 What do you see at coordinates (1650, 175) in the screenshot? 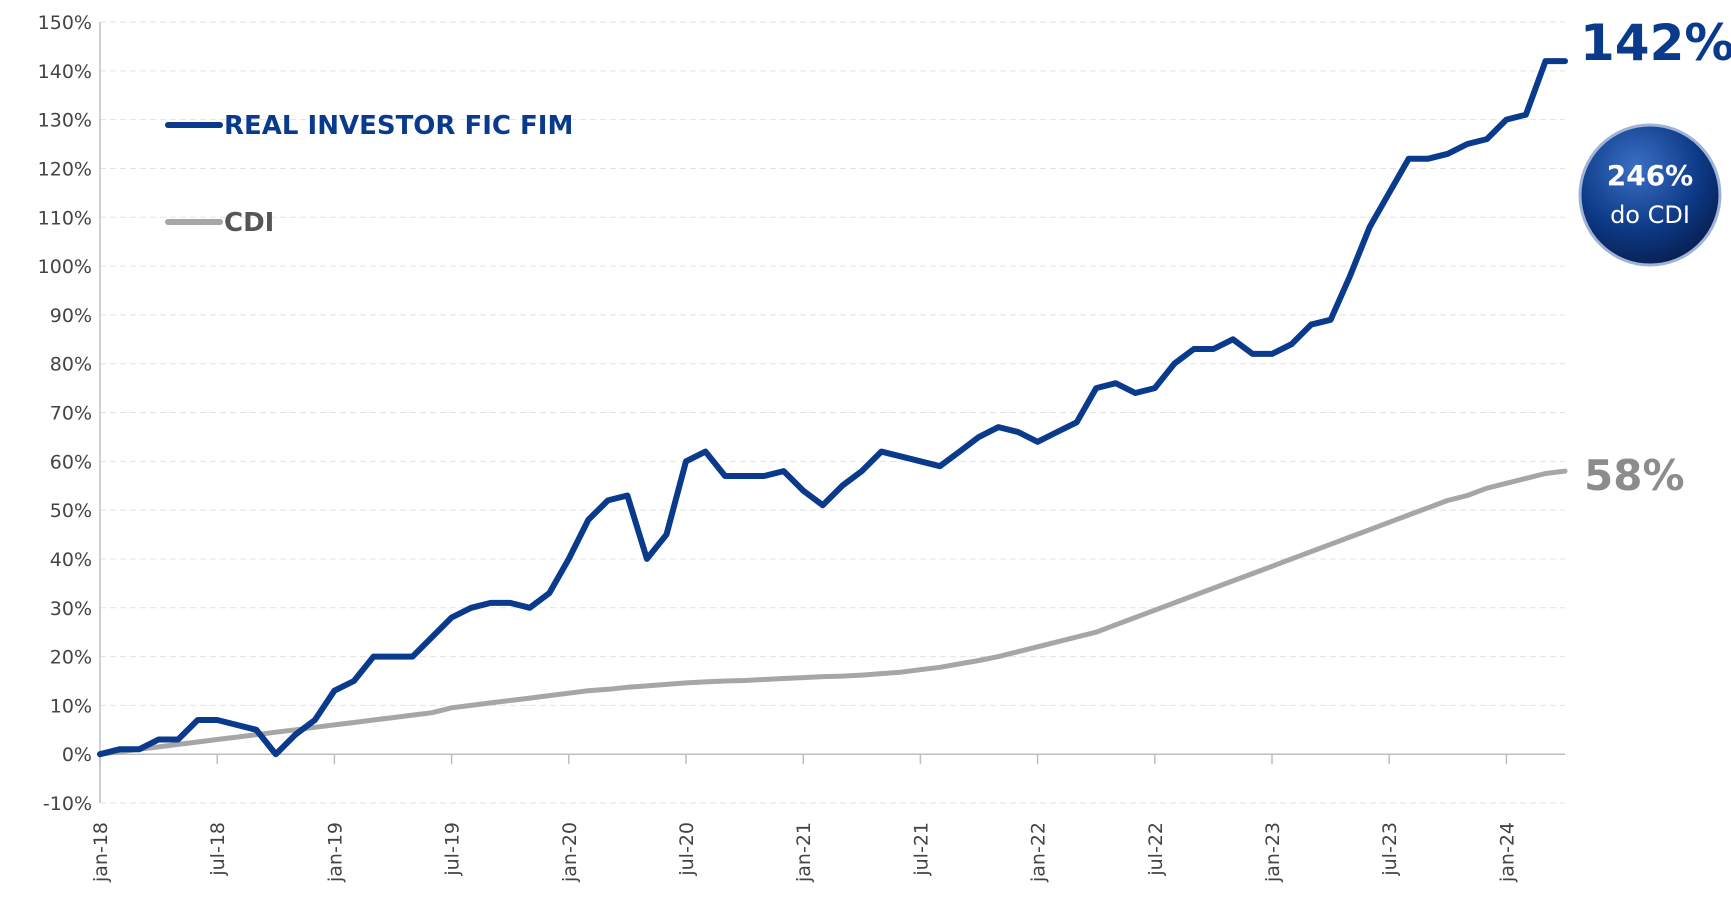
I see `ratio-label: 246%` at bounding box center [1650, 175].